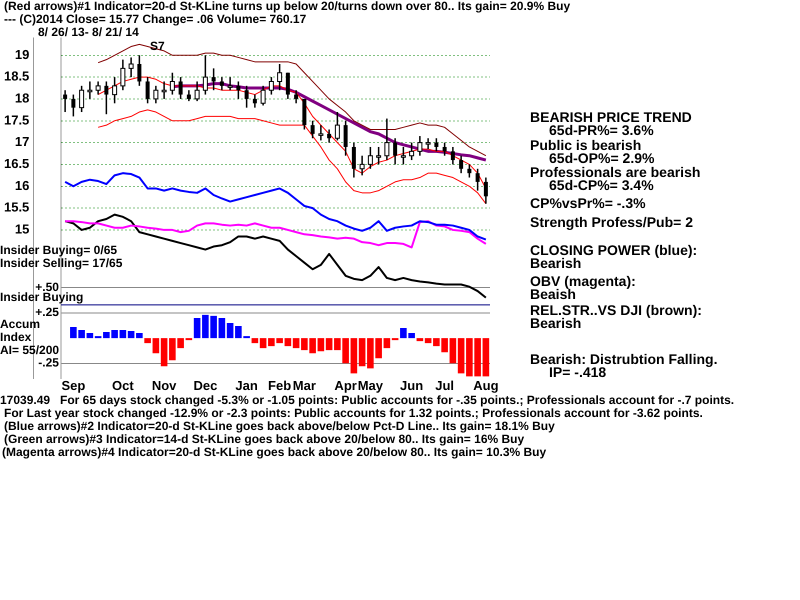 Image resolution: width=800 pixels, height=600 pixels. What do you see at coordinates (274, 452) in the screenshot?
I see `text: (Magenta arrows)#4 Indicator=20-d St-KLine goes back above 20/below 80.. Its gain= 10.3% Buy` at bounding box center [274, 452].